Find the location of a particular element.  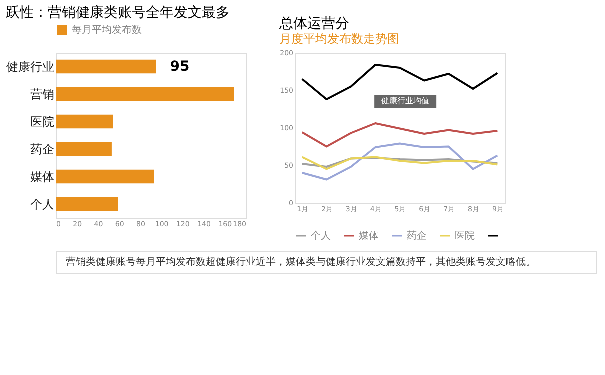

annotation: 健康行业均值 is located at coordinates (406, 101).